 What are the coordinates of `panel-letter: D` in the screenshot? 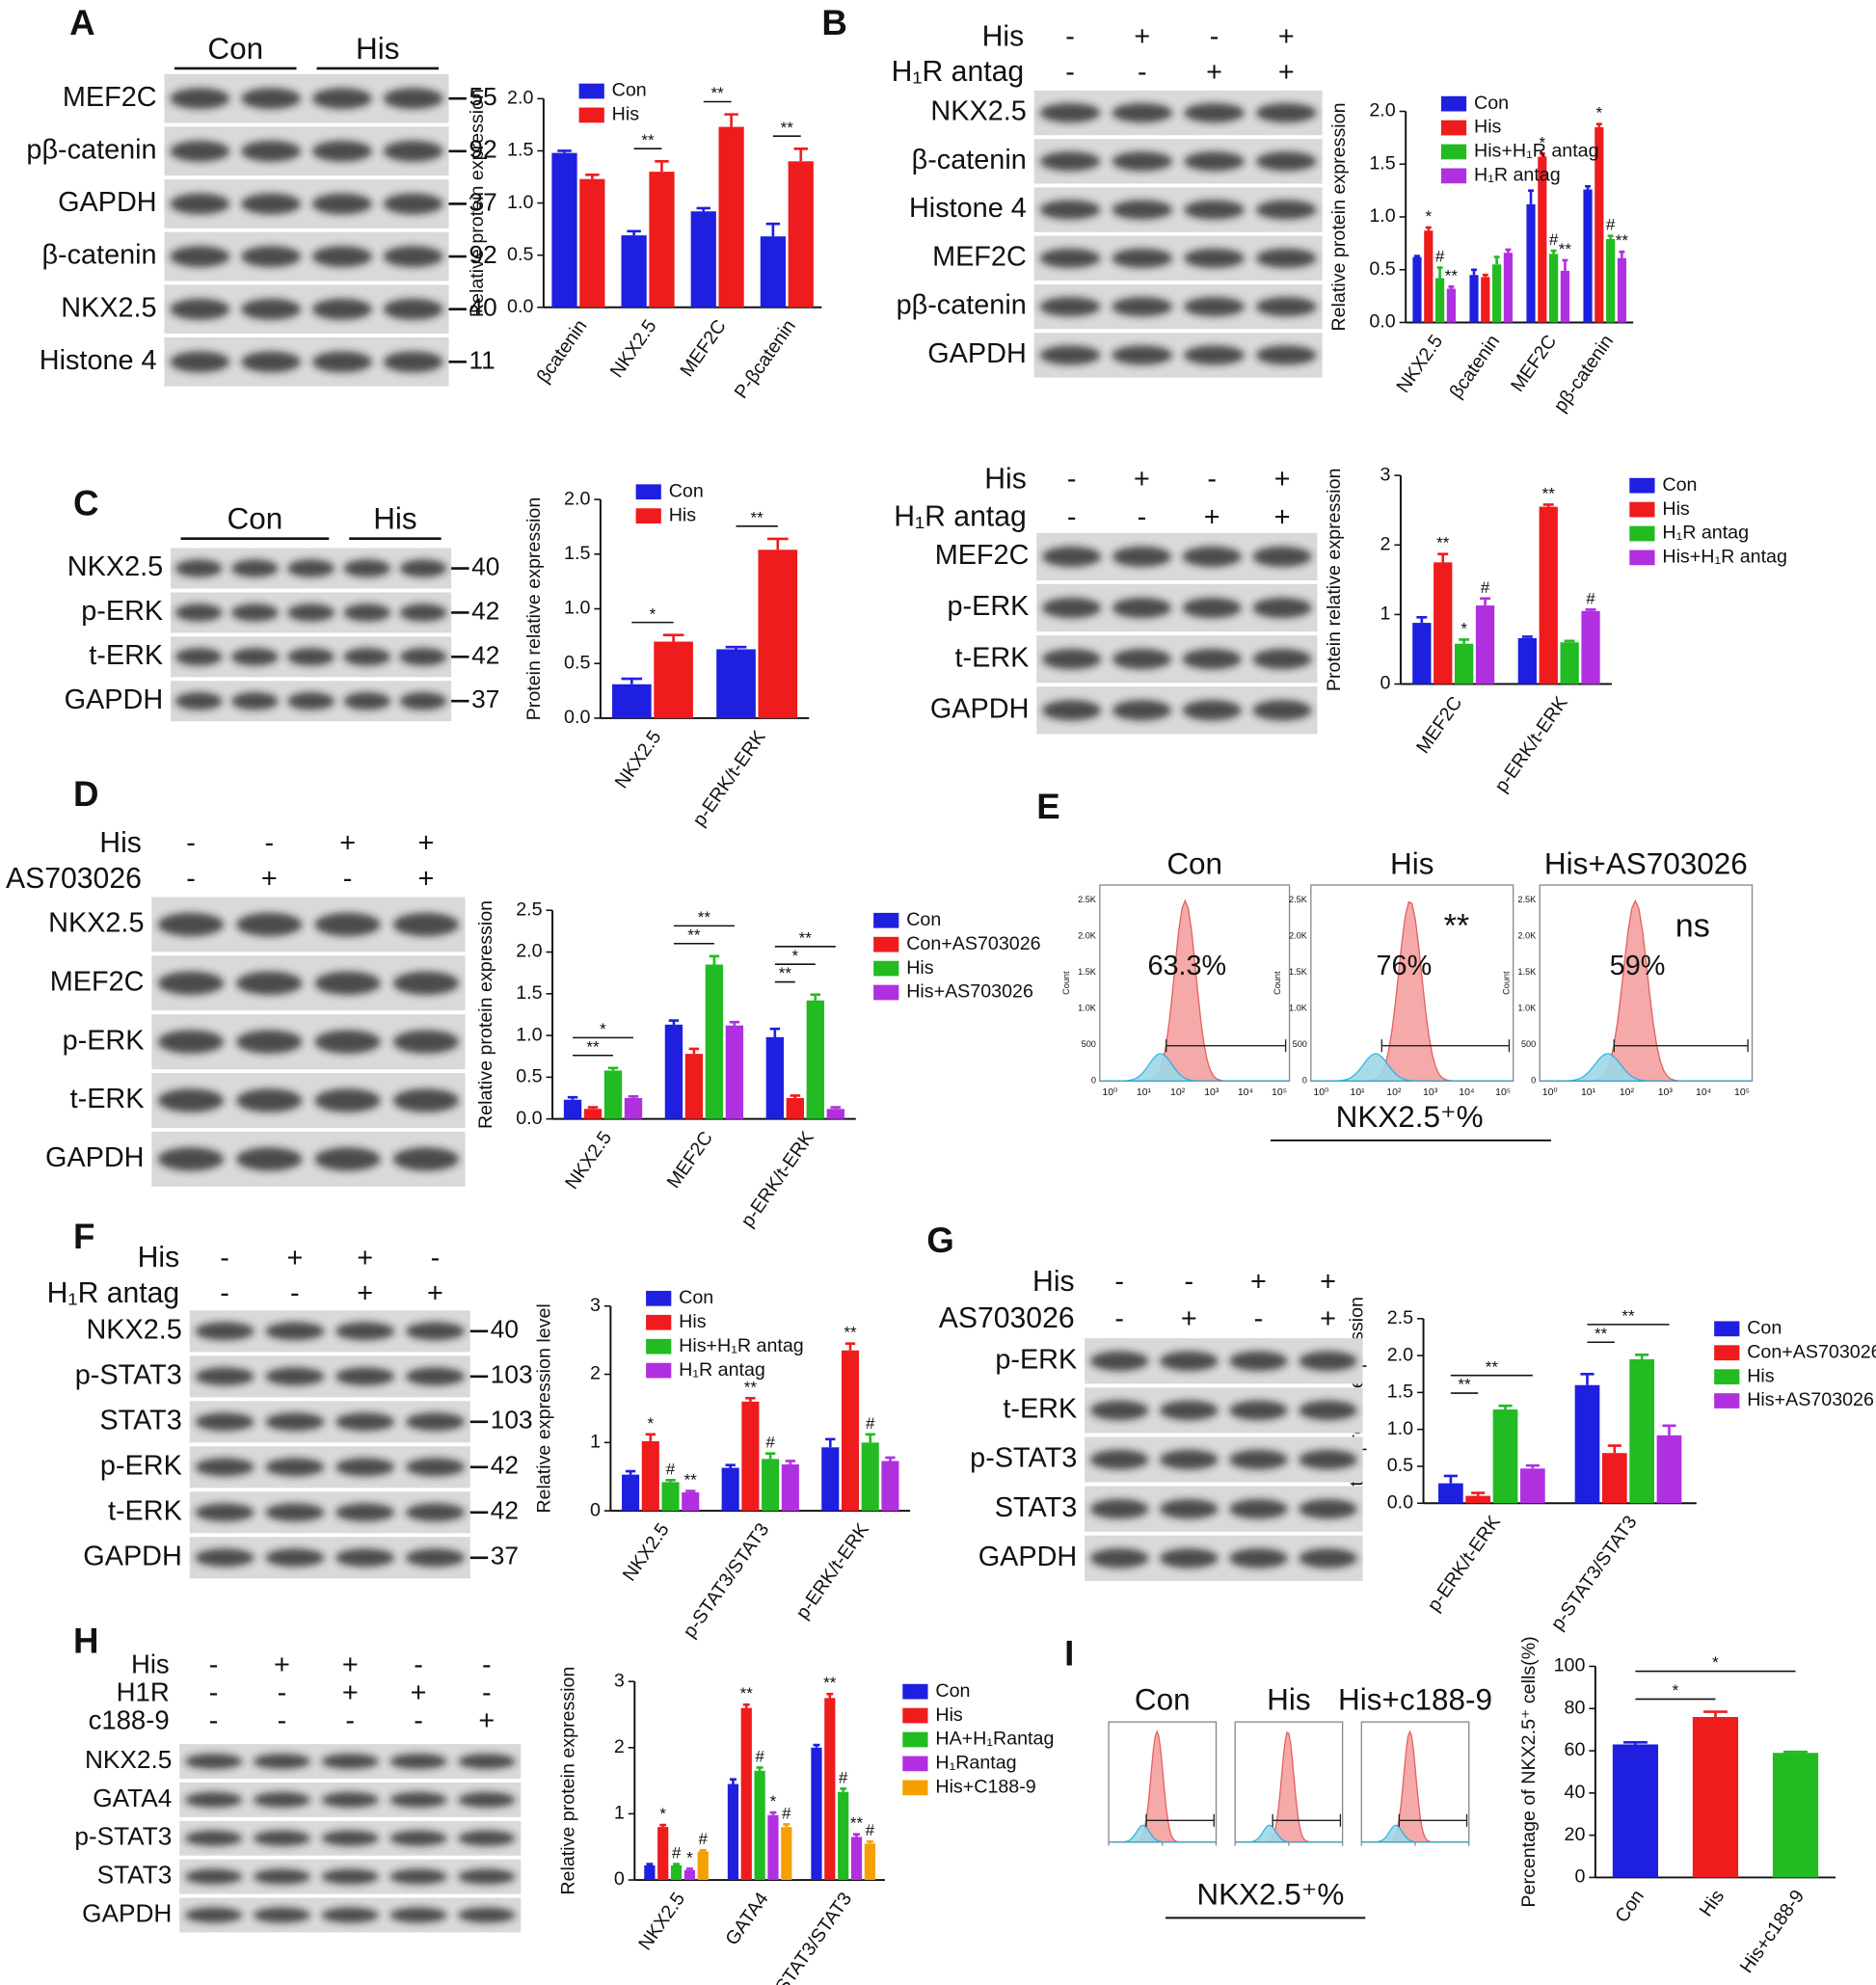 It's located at (86, 794).